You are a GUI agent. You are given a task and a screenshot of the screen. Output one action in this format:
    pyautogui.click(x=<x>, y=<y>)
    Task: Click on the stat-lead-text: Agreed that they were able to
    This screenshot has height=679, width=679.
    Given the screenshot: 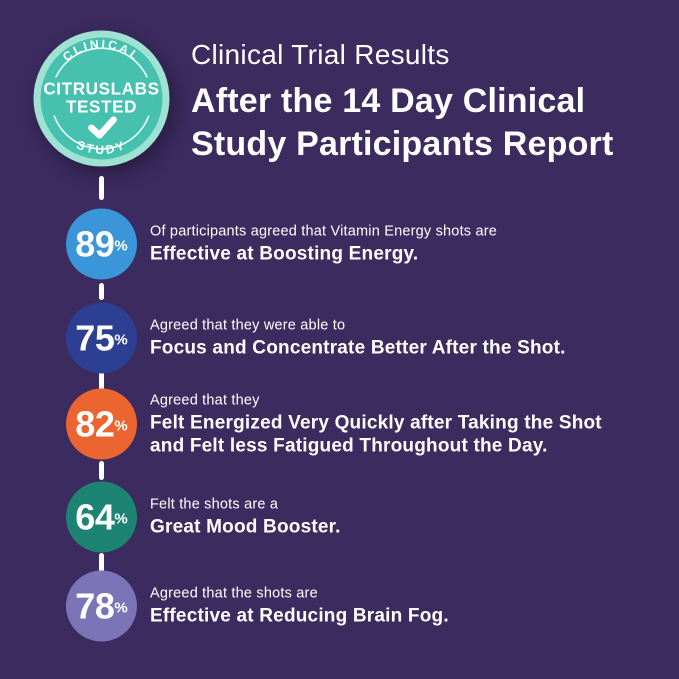 What is the action you would take?
    pyautogui.click(x=248, y=325)
    